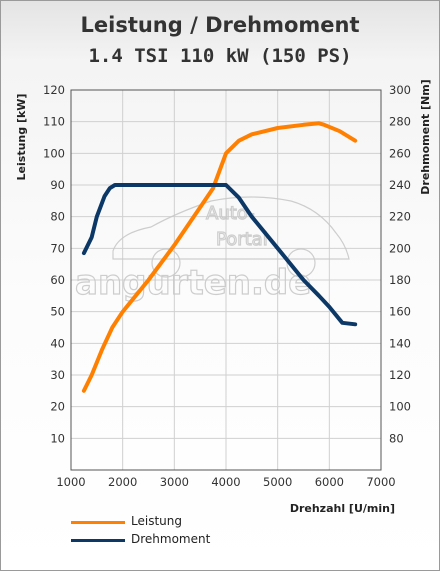 This screenshot has width=440, height=571. What do you see at coordinates (220, 56) in the screenshot?
I see `chart-subtitle: 1.4 TSI 110 kW (150 PS)` at bounding box center [220, 56].